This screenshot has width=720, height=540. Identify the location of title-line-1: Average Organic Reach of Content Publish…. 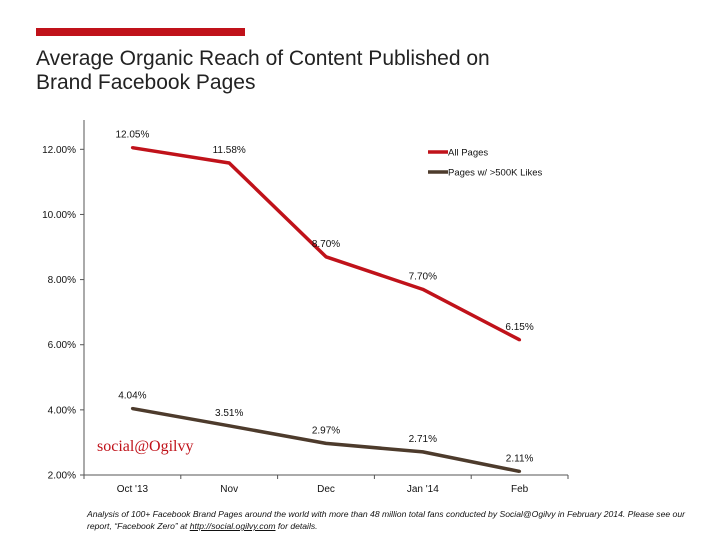
(263, 58).